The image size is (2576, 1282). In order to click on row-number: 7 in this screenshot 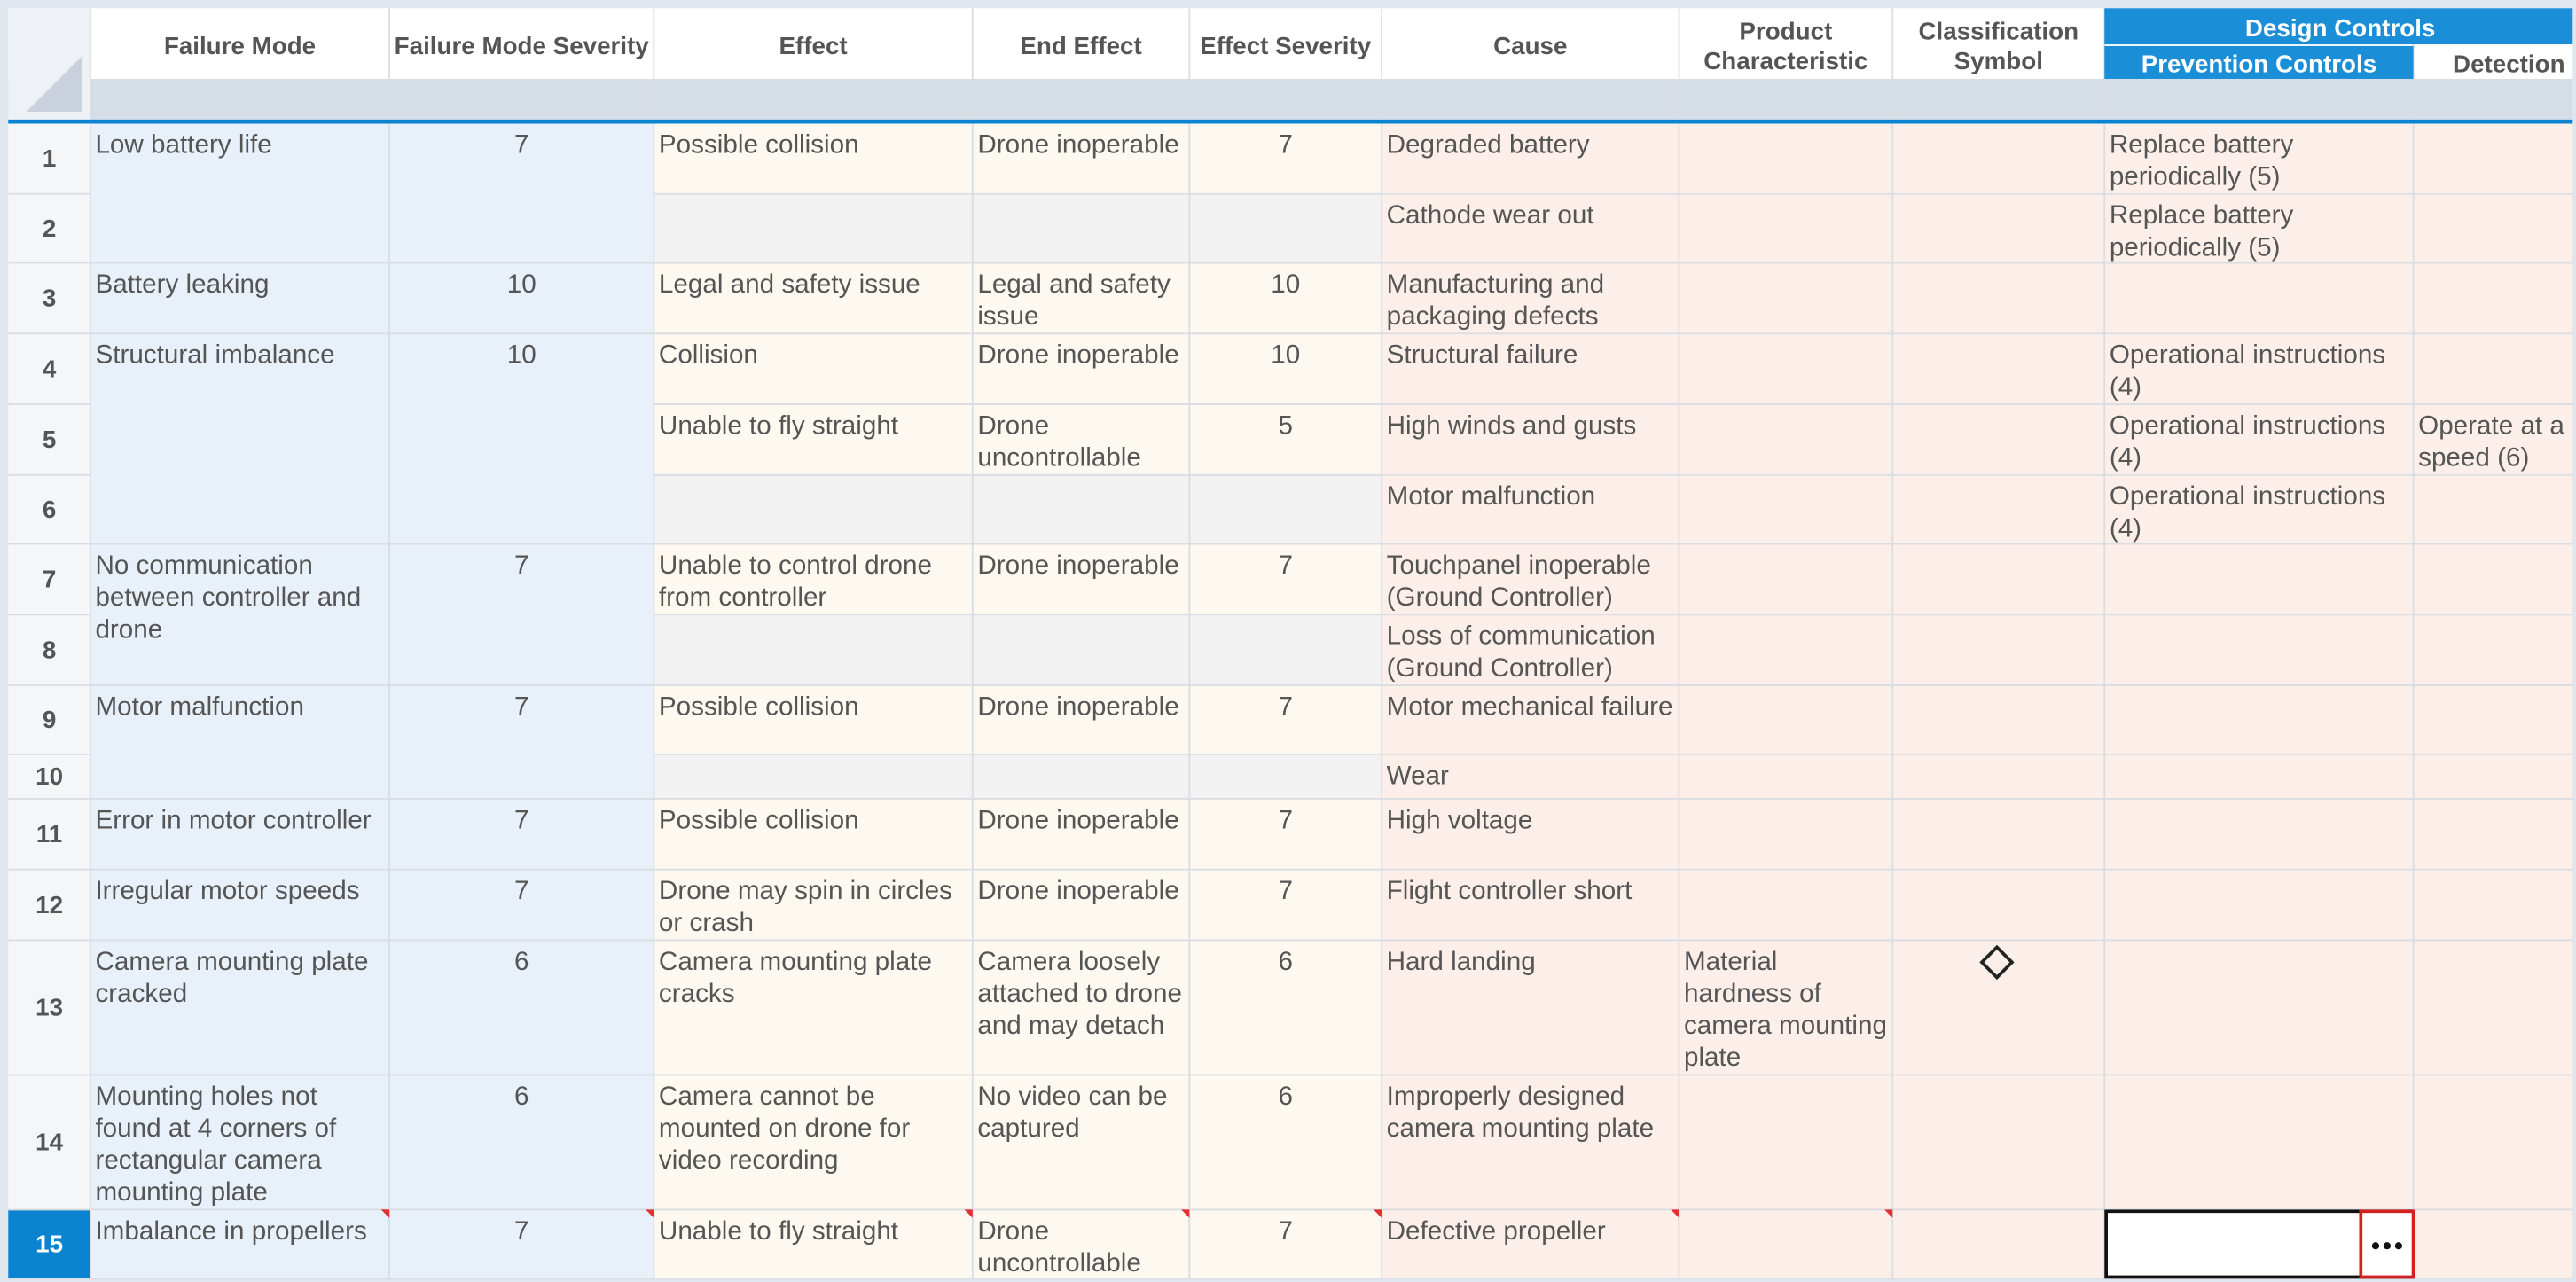, I will do `click(49, 579)`.